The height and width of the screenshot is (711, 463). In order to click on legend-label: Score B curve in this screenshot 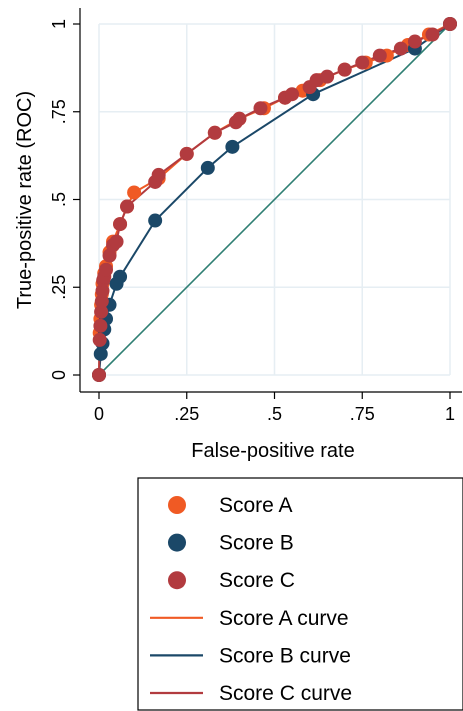, I will do `click(285, 655)`.